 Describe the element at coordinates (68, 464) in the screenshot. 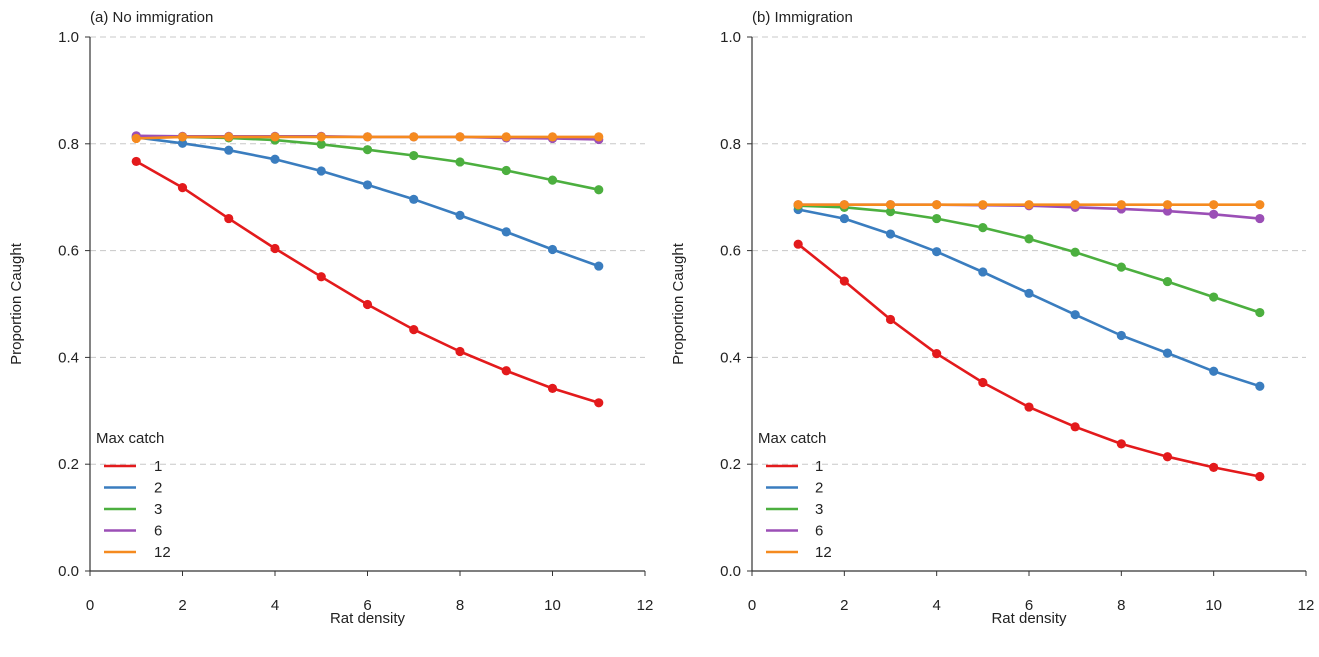

I see `chart-a-ytick-label: 0.2` at that location.